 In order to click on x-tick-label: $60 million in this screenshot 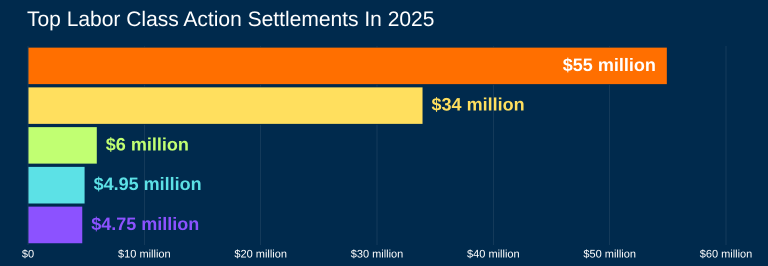, I will do `click(726, 254)`.